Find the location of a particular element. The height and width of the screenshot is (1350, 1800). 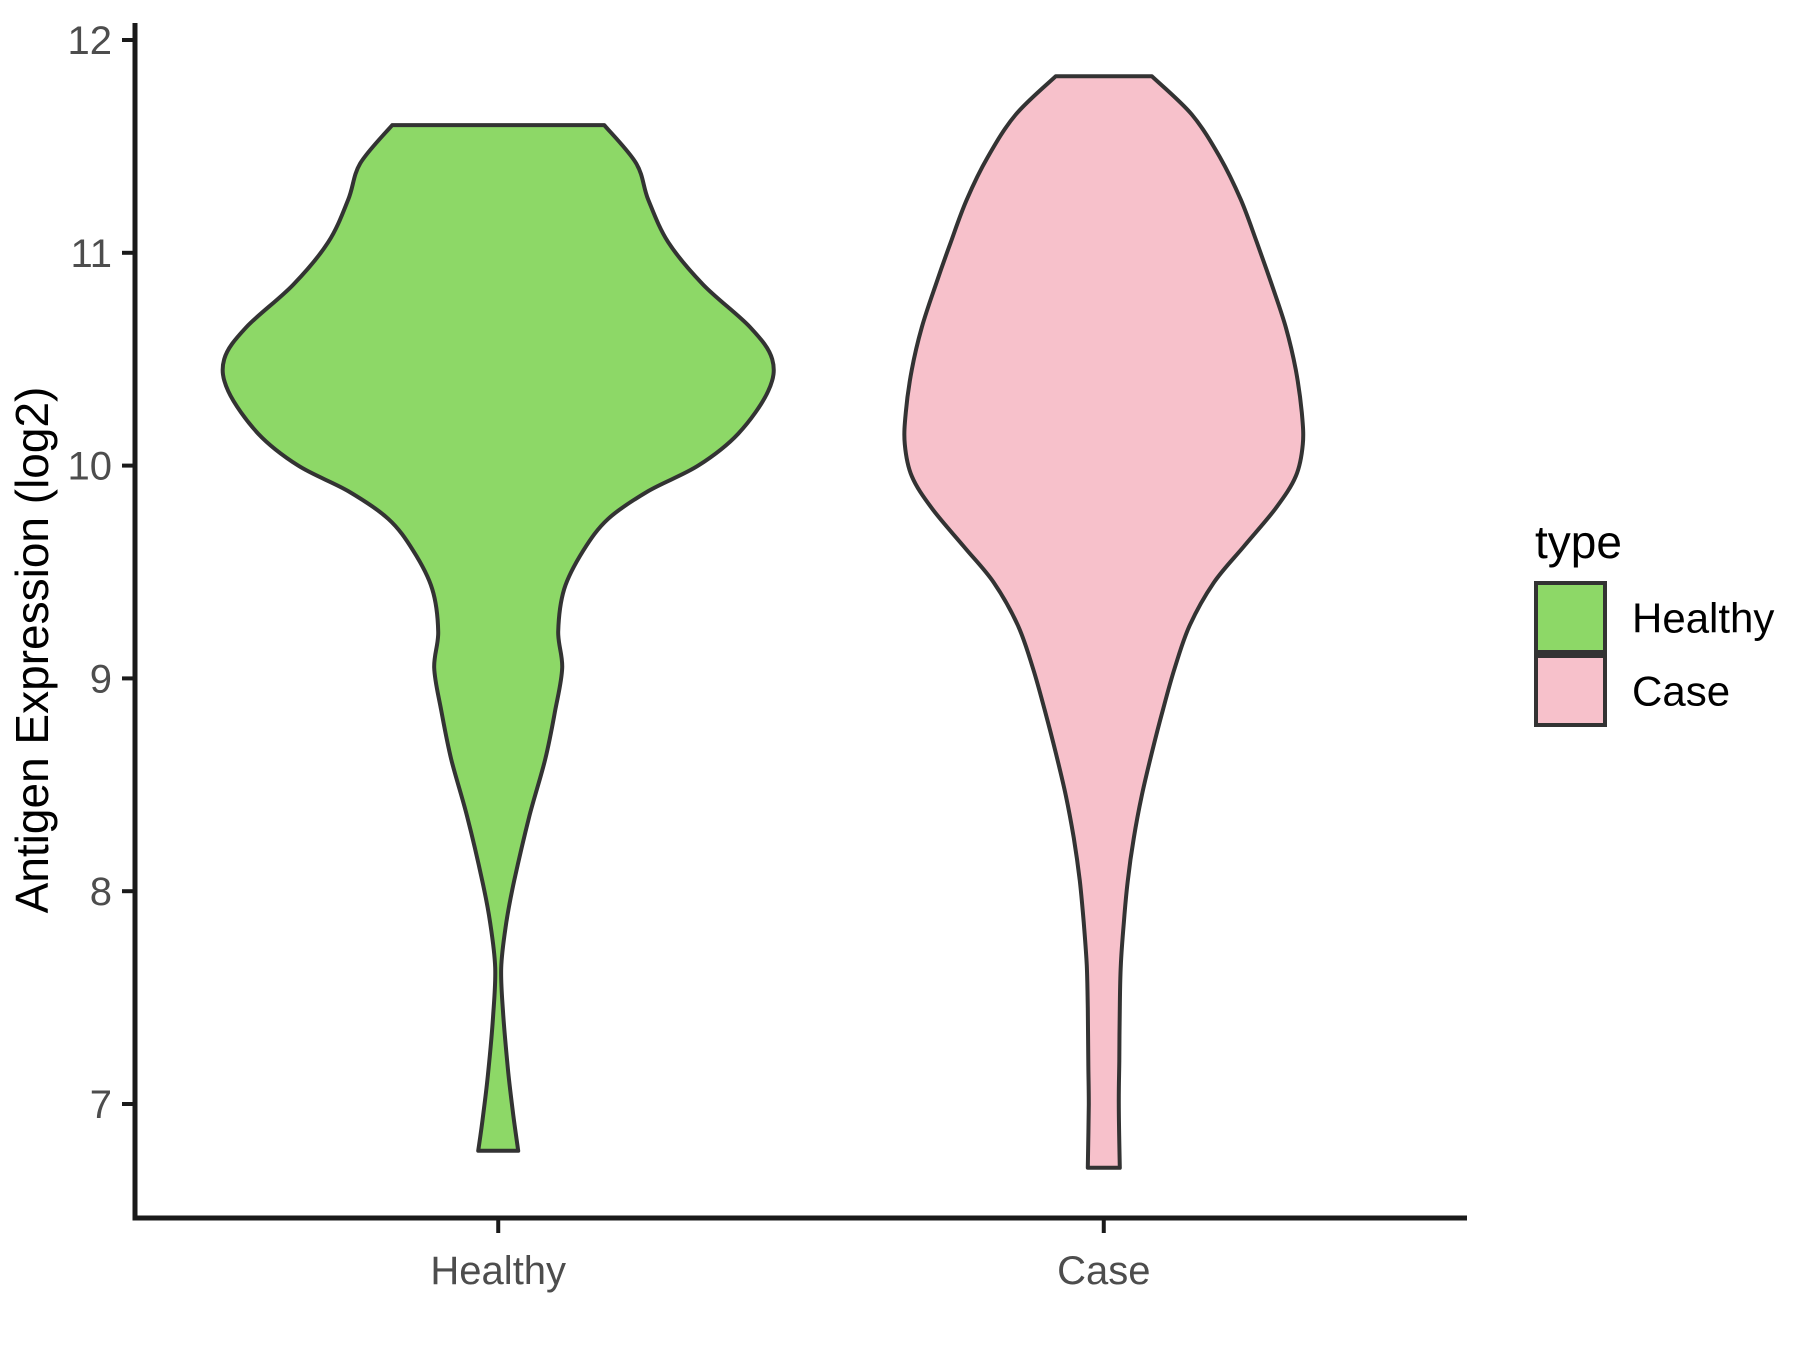

legend-entry-case: Case is located at coordinates (1632, 690).